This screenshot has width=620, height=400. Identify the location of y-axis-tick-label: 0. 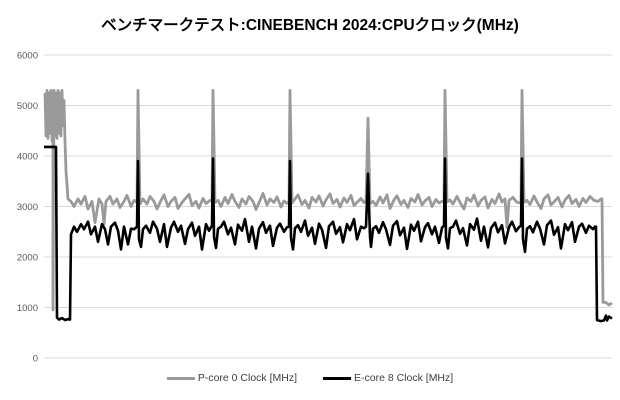
(35, 359).